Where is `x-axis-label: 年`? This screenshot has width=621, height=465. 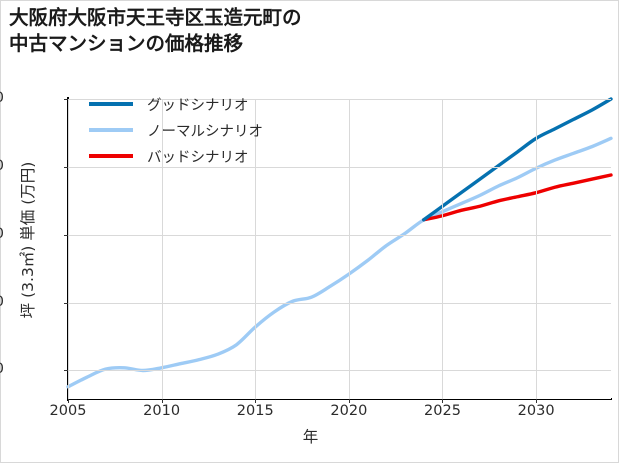 x-axis-label: 年 is located at coordinates (310, 437).